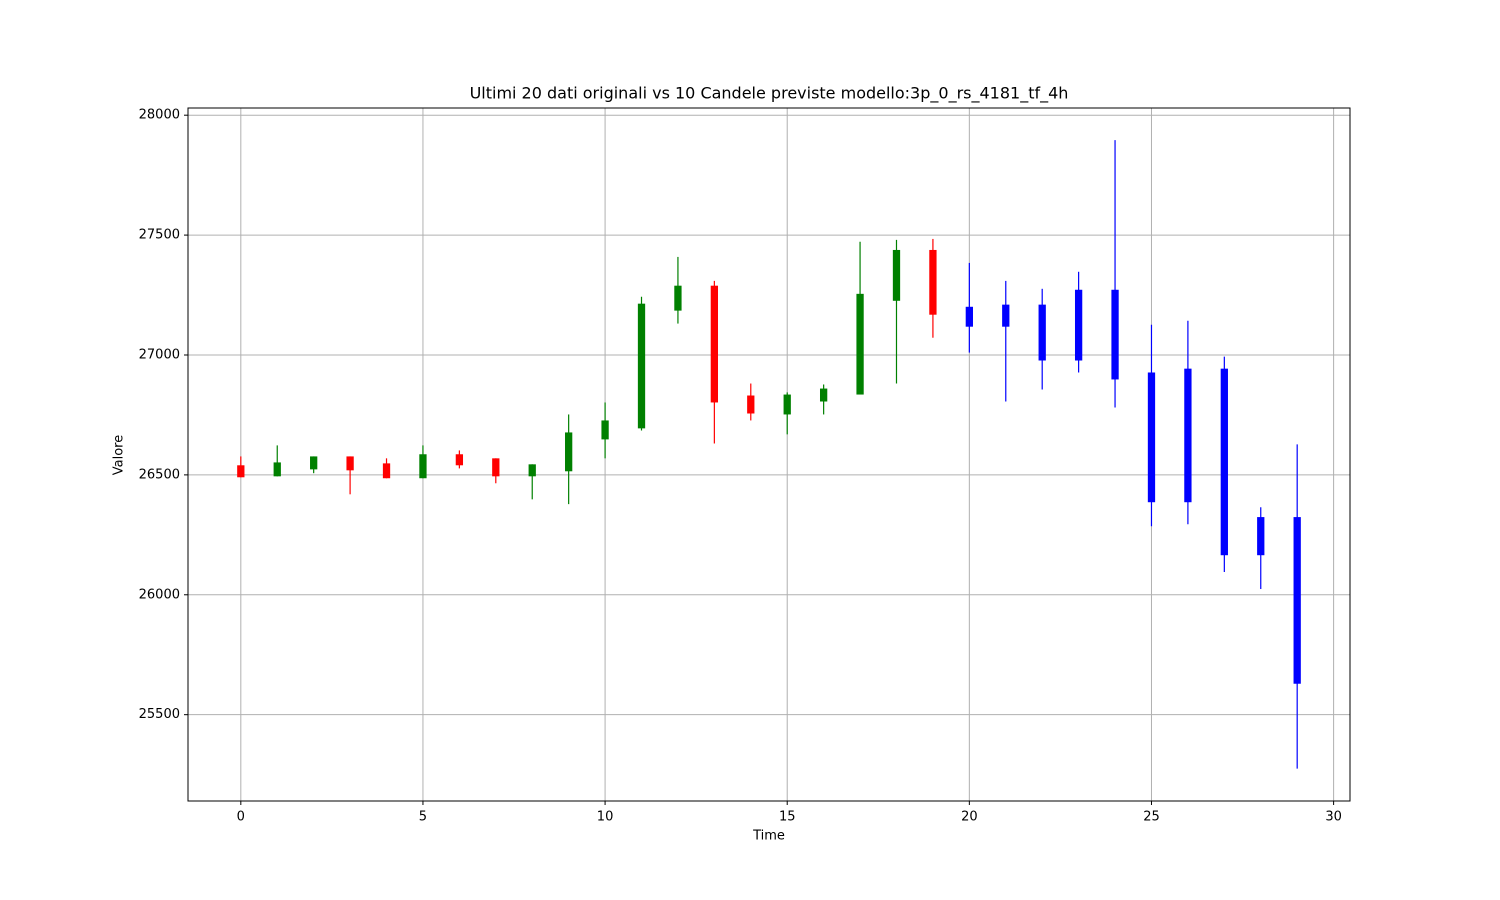 This screenshot has width=1500, height=900. Describe the element at coordinates (159, 594) in the screenshot. I see `y-tick-label: 26000` at that location.